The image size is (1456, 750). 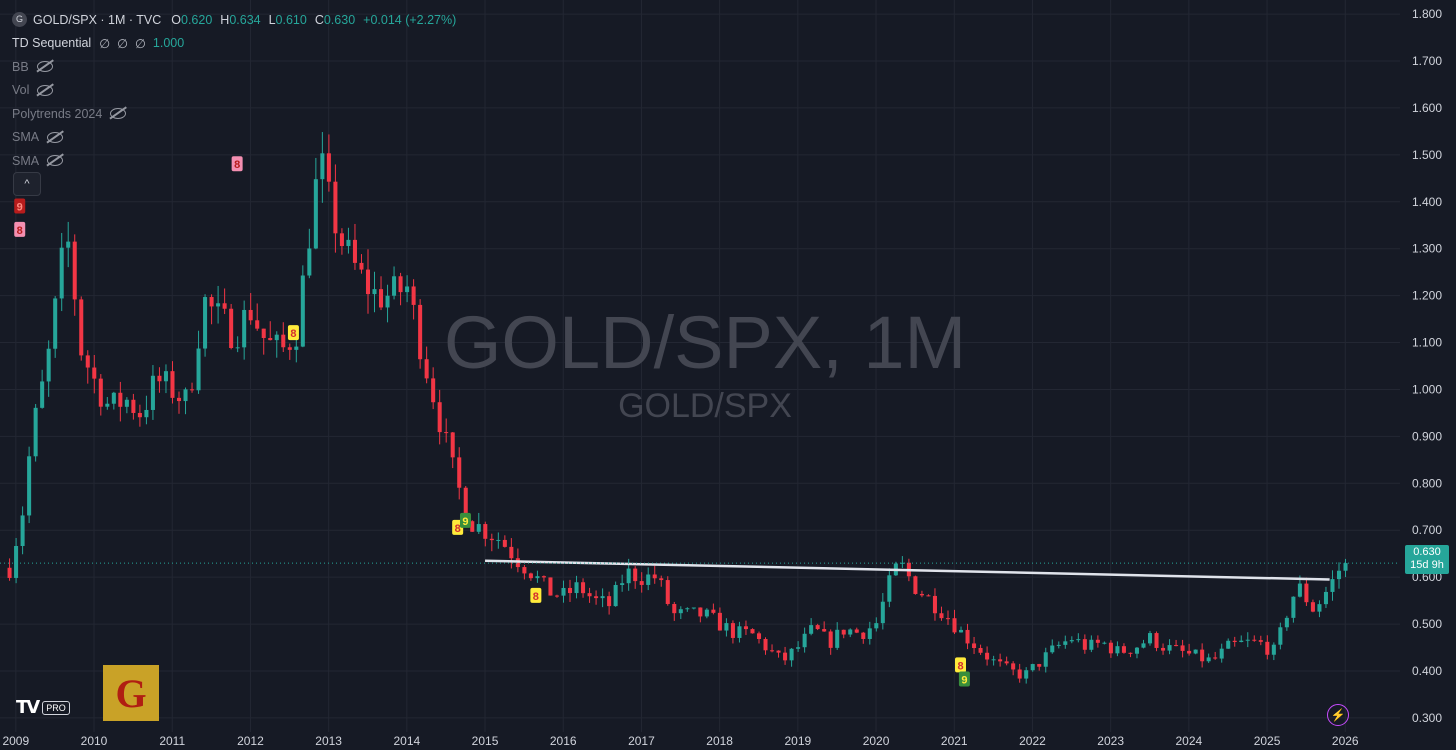 I want to click on indicator-name: TD Sequential, so click(x=52, y=43).